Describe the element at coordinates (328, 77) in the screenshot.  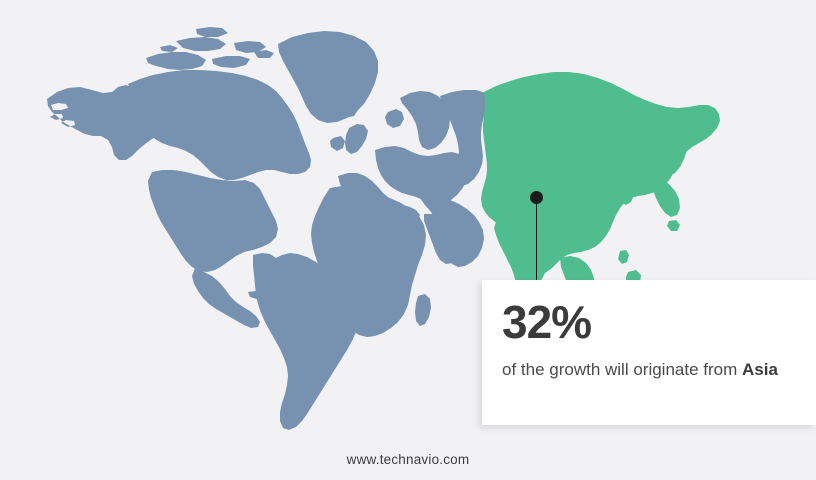
I see `region-greenland` at that location.